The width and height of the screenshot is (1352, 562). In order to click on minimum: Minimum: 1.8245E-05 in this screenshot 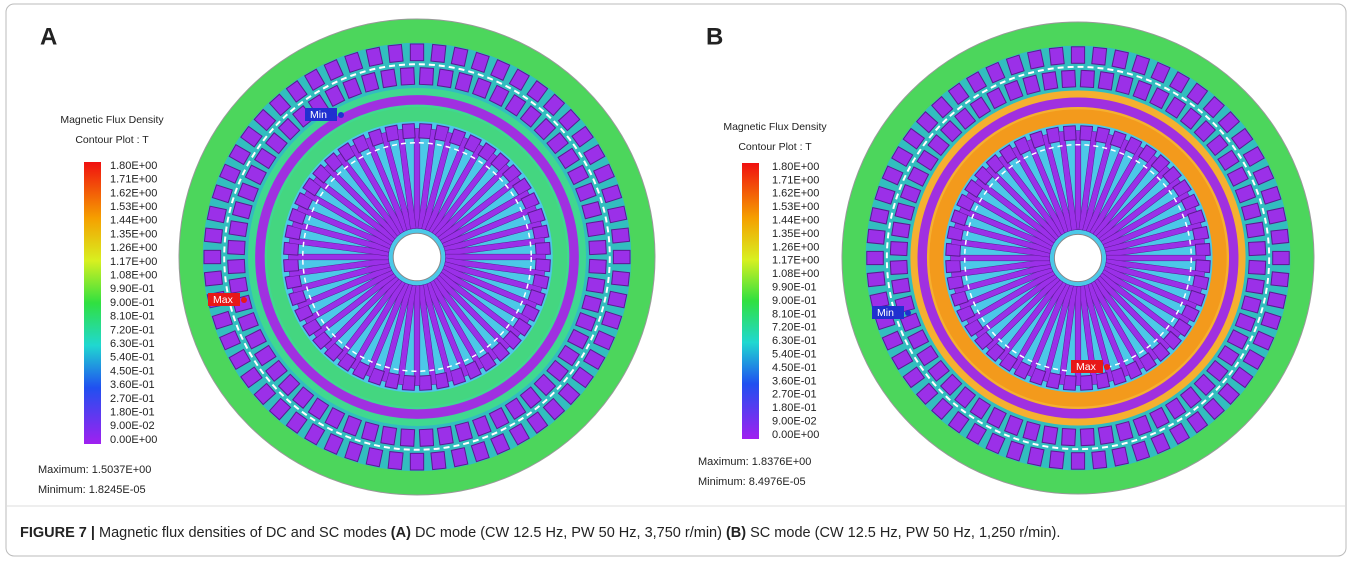, I will do `click(92, 490)`.